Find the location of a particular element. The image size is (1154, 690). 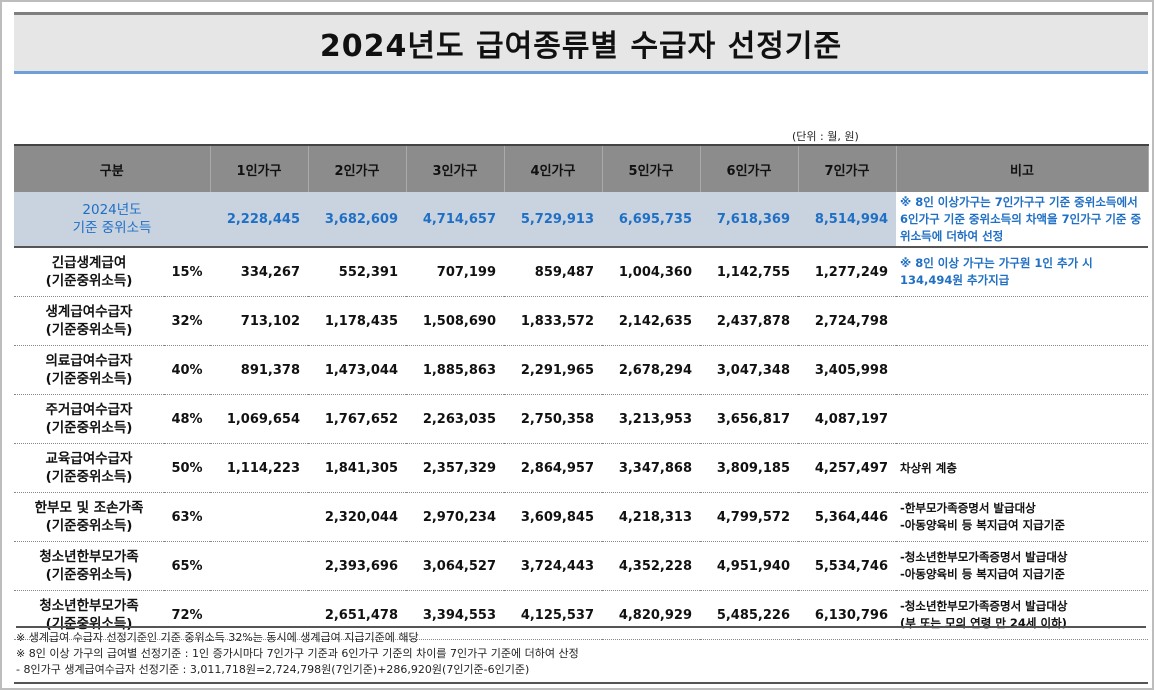

row-value: 4,218,313 is located at coordinates (651, 517).